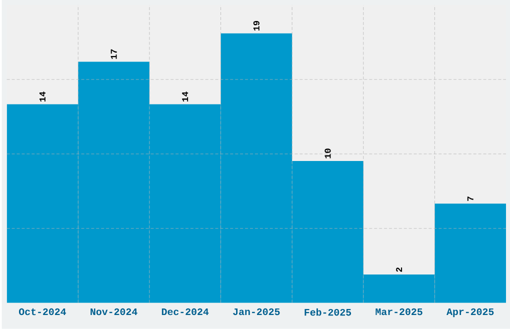  Describe the element at coordinates (327, 153) in the screenshot. I see `data-label: 10` at that location.